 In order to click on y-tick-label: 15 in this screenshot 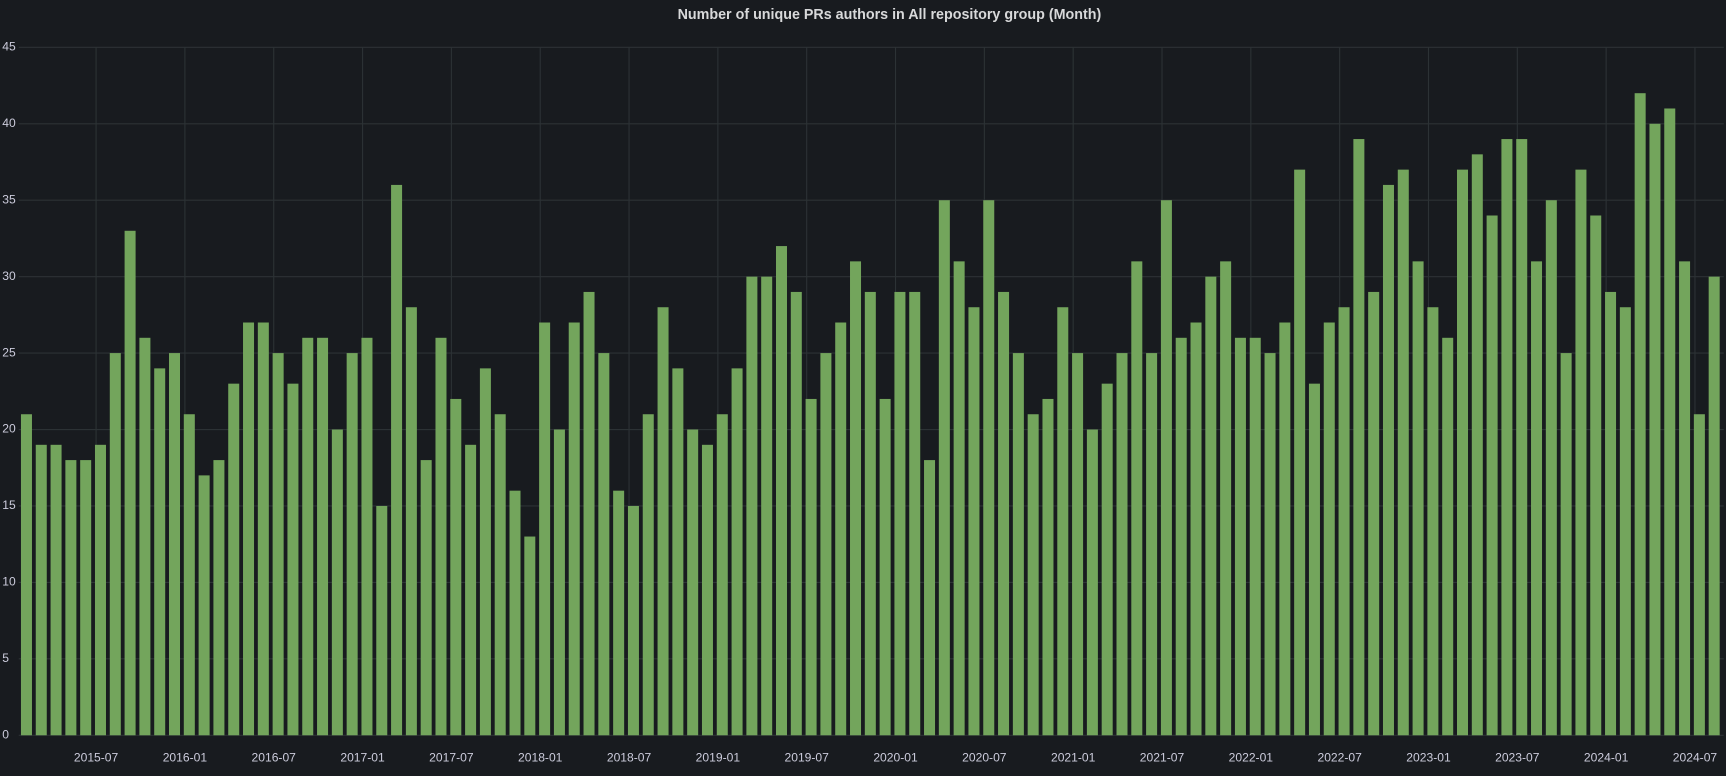, I will do `click(9, 505)`.